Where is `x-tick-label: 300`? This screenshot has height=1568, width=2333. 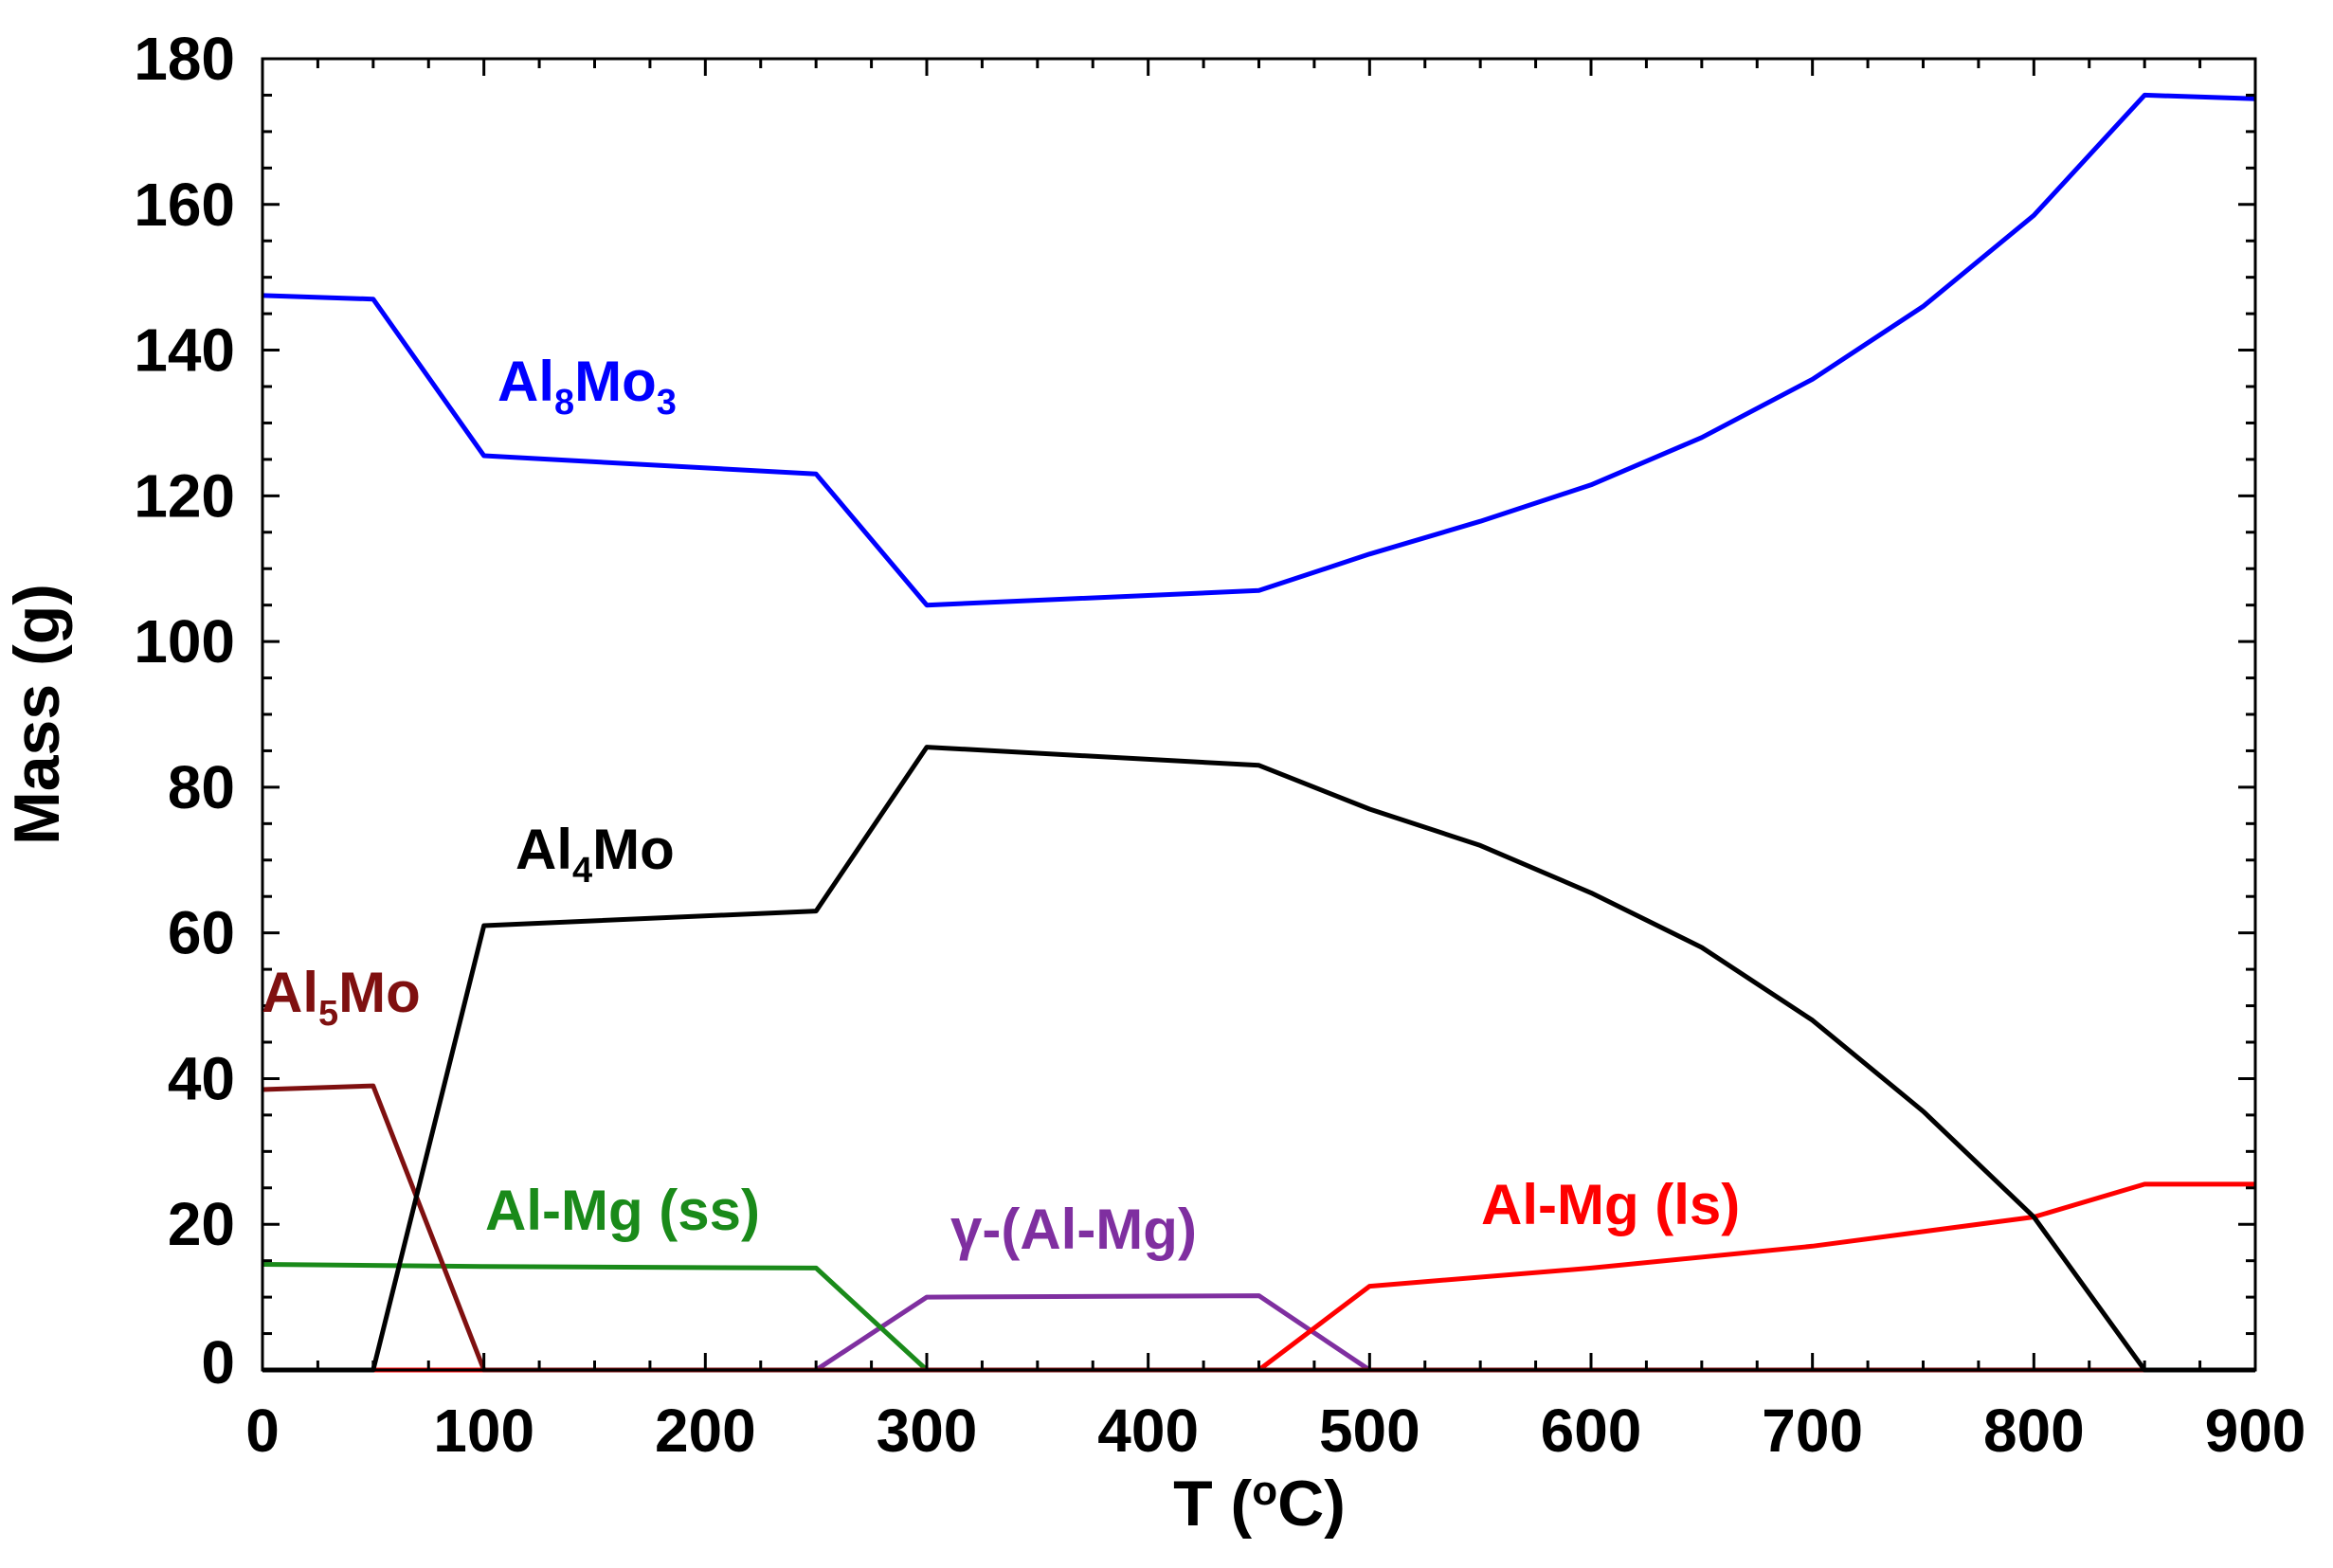 x-tick-label: 300 is located at coordinates (927, 1431).